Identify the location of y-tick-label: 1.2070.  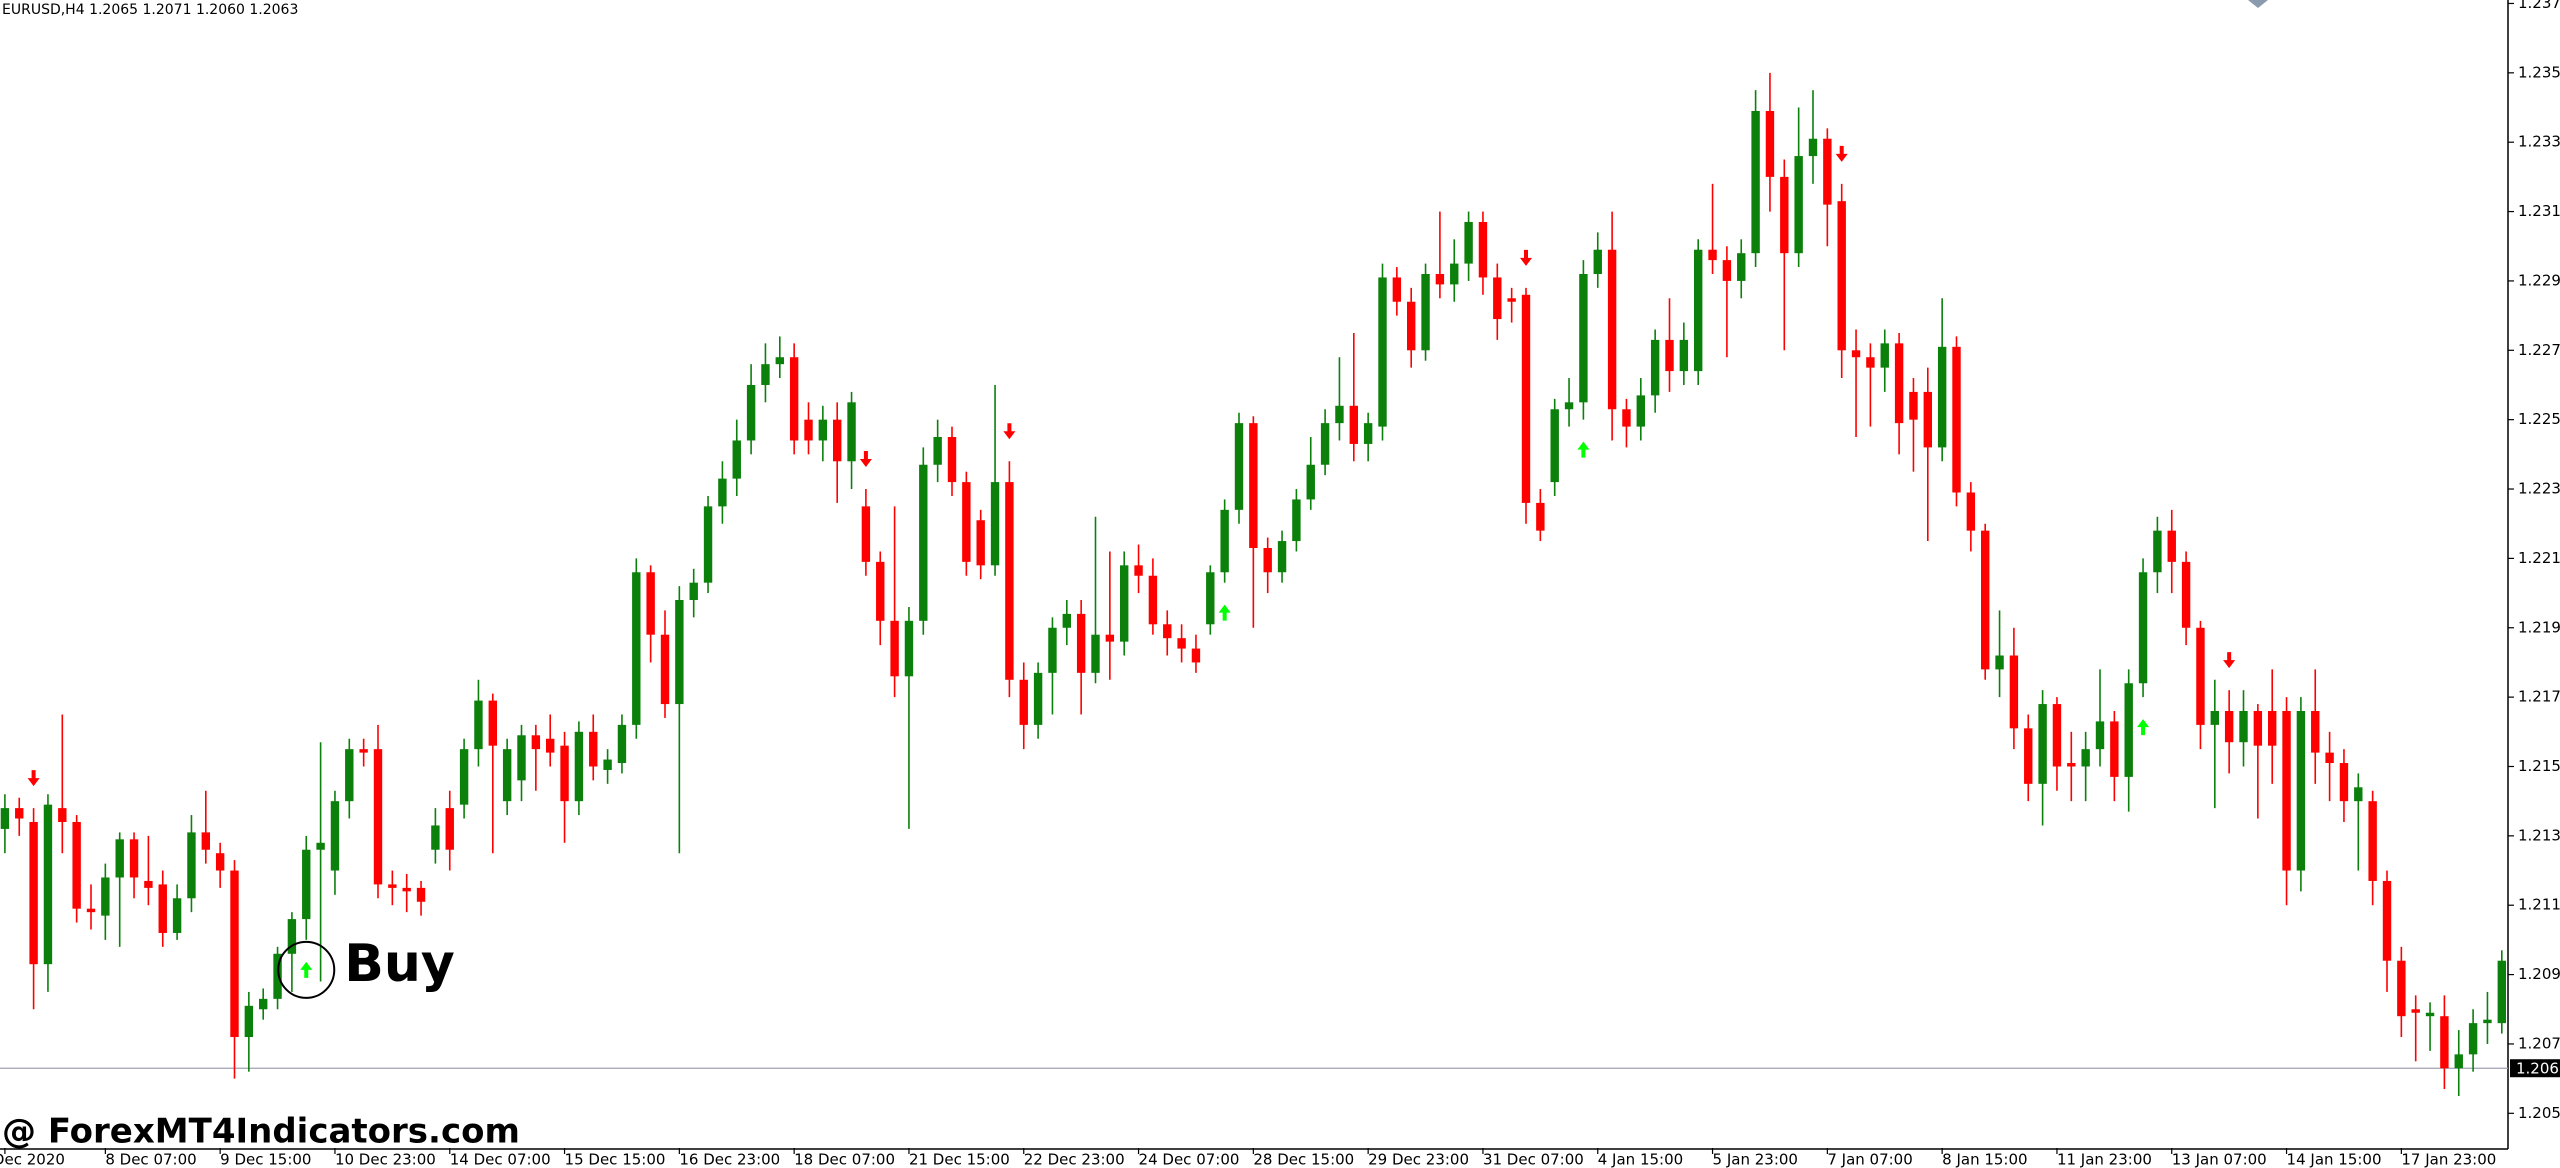
(2539, 1043).